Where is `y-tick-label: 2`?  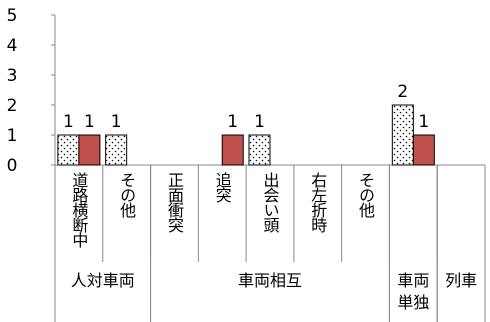
y-tick-label: 2 is located at coordinates (12, 106).